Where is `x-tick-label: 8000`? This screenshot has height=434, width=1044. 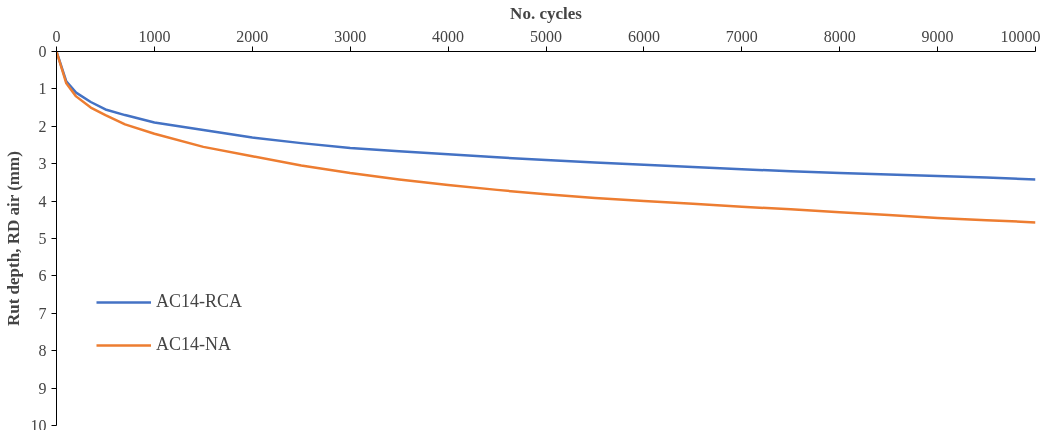
x-tick-label: 8000 is located at coordinates (839, 36).